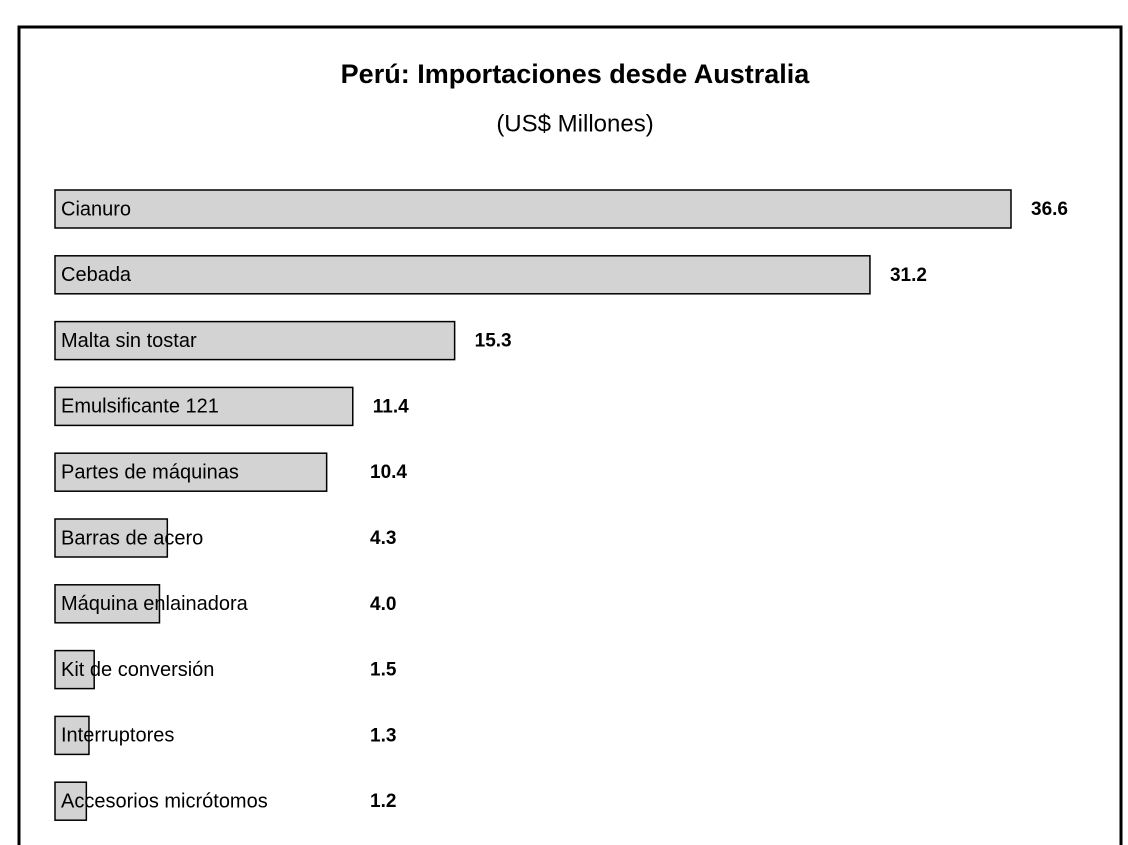 The image size is (1128, 845). Describe the element at coordinates (388, 472) in the screenshot. I see `value-label: 10.4` at that location.